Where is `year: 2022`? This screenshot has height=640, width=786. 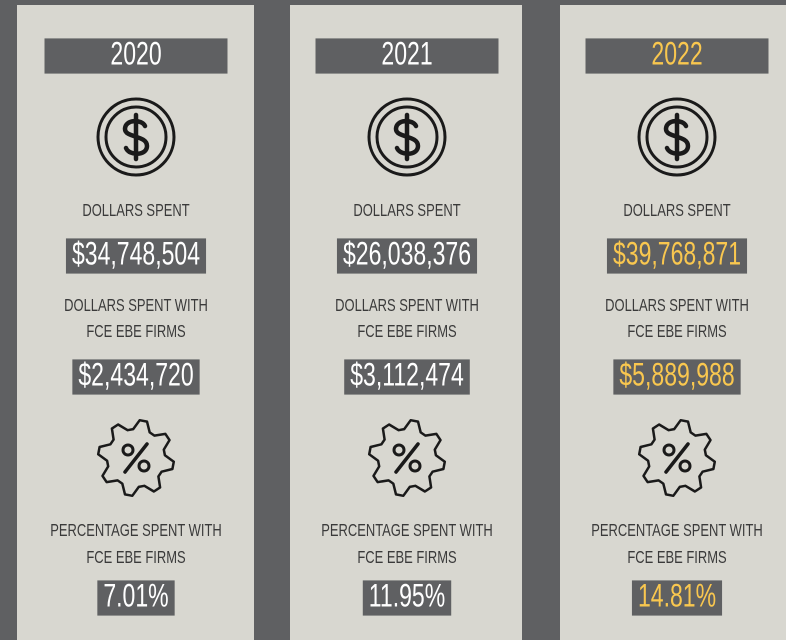
year: 2022 is located at coordinates (676, 54).